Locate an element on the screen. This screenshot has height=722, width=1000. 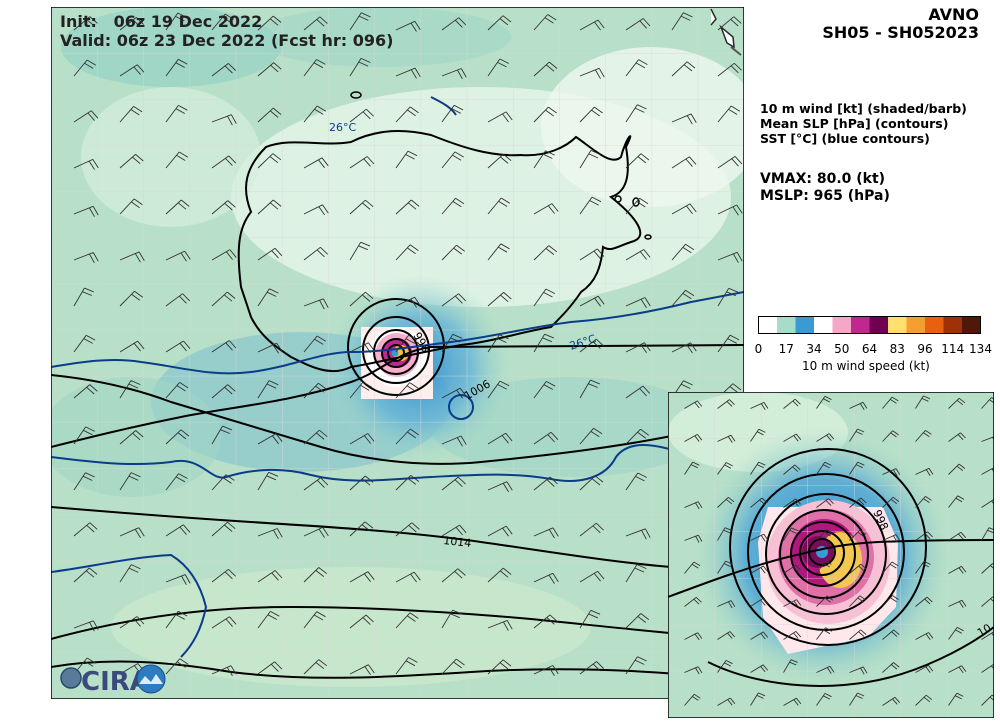
map-grid is located at coordinates (831, 555).